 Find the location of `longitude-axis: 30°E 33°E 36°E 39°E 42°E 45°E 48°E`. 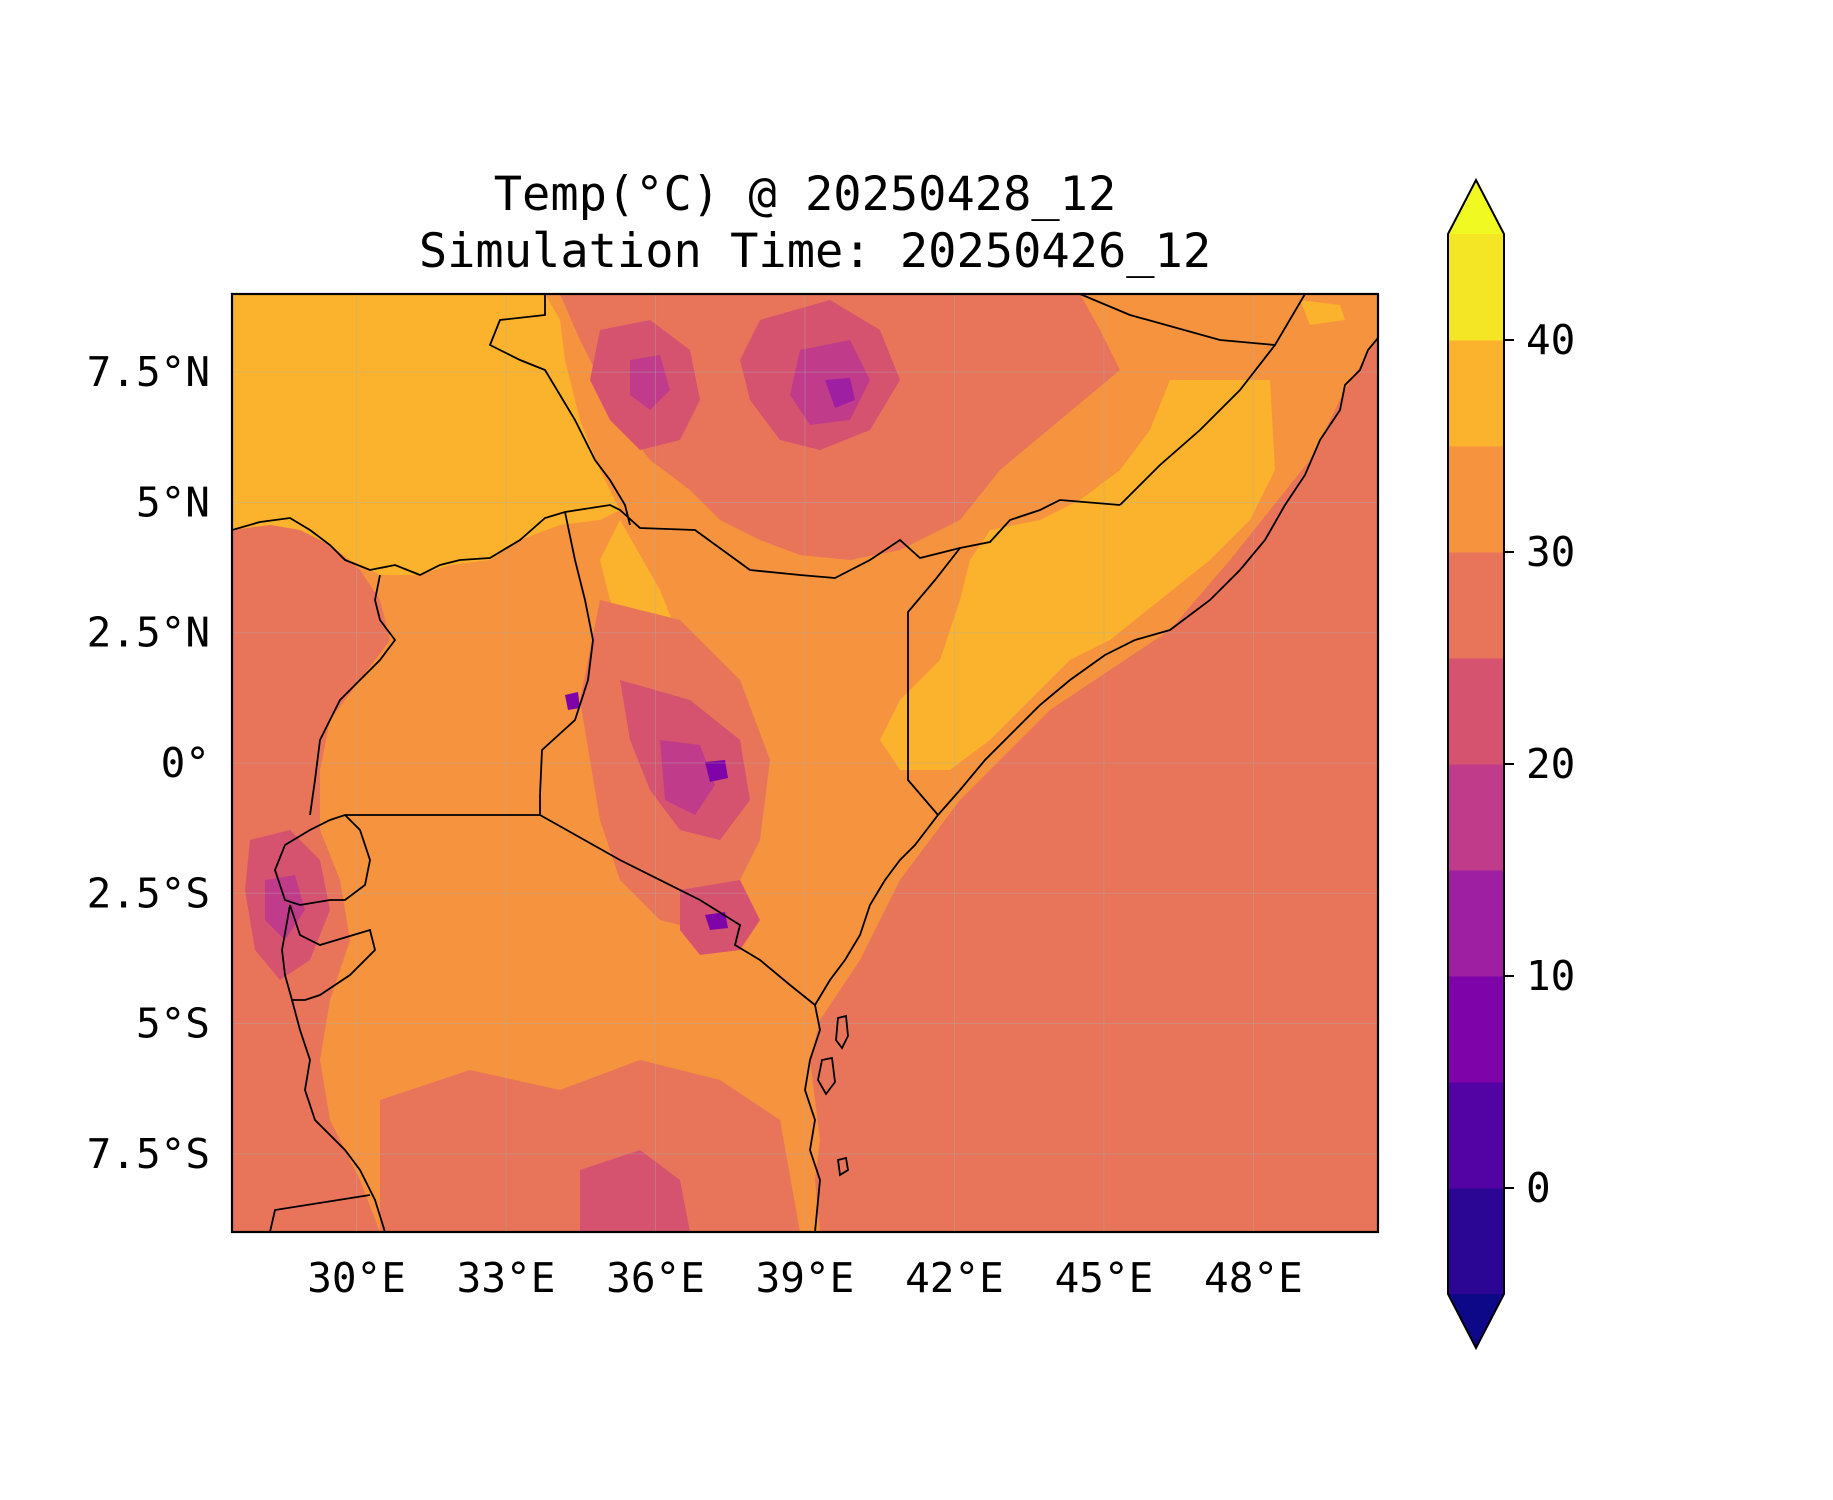

longitude-axis: 30°E 33°E 36°E 39°E 42°E 45°E 48°E is located at coordinates (805, 1278).